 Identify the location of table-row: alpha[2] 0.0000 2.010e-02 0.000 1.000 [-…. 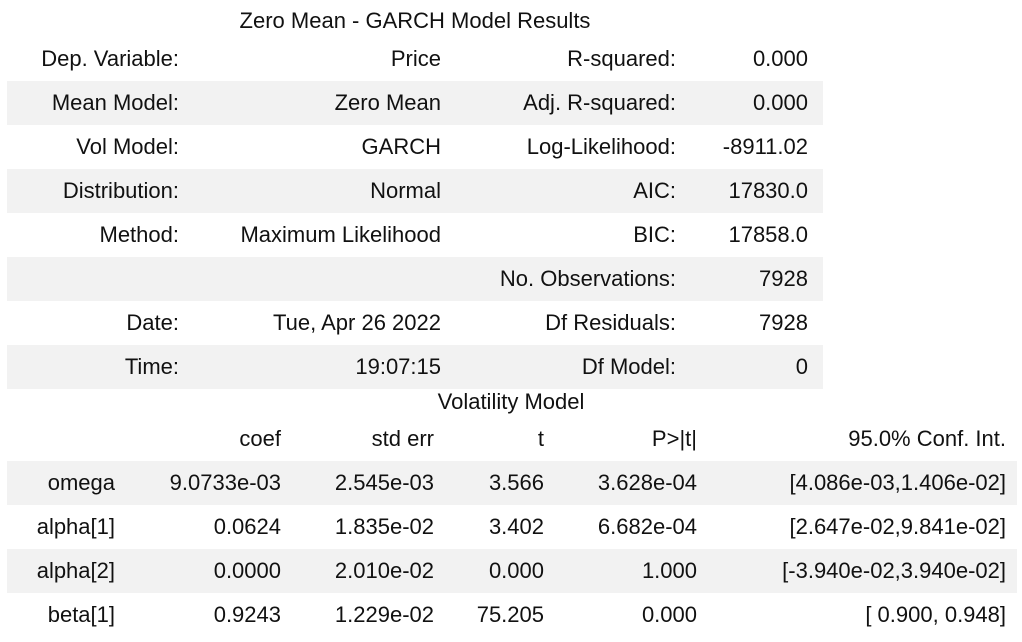
(512, 571).